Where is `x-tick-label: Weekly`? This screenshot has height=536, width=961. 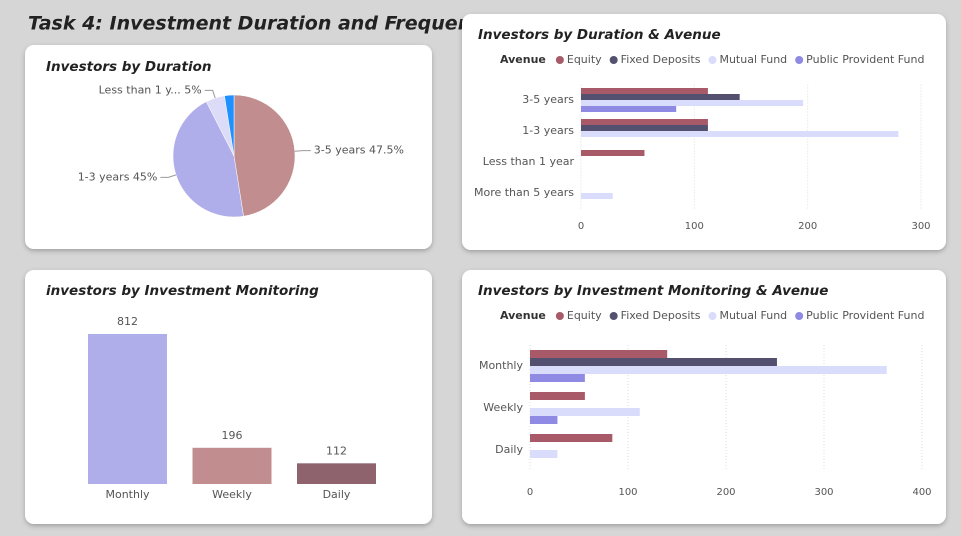 x-tick-label: Weekly is located at coordinates (232, 494).